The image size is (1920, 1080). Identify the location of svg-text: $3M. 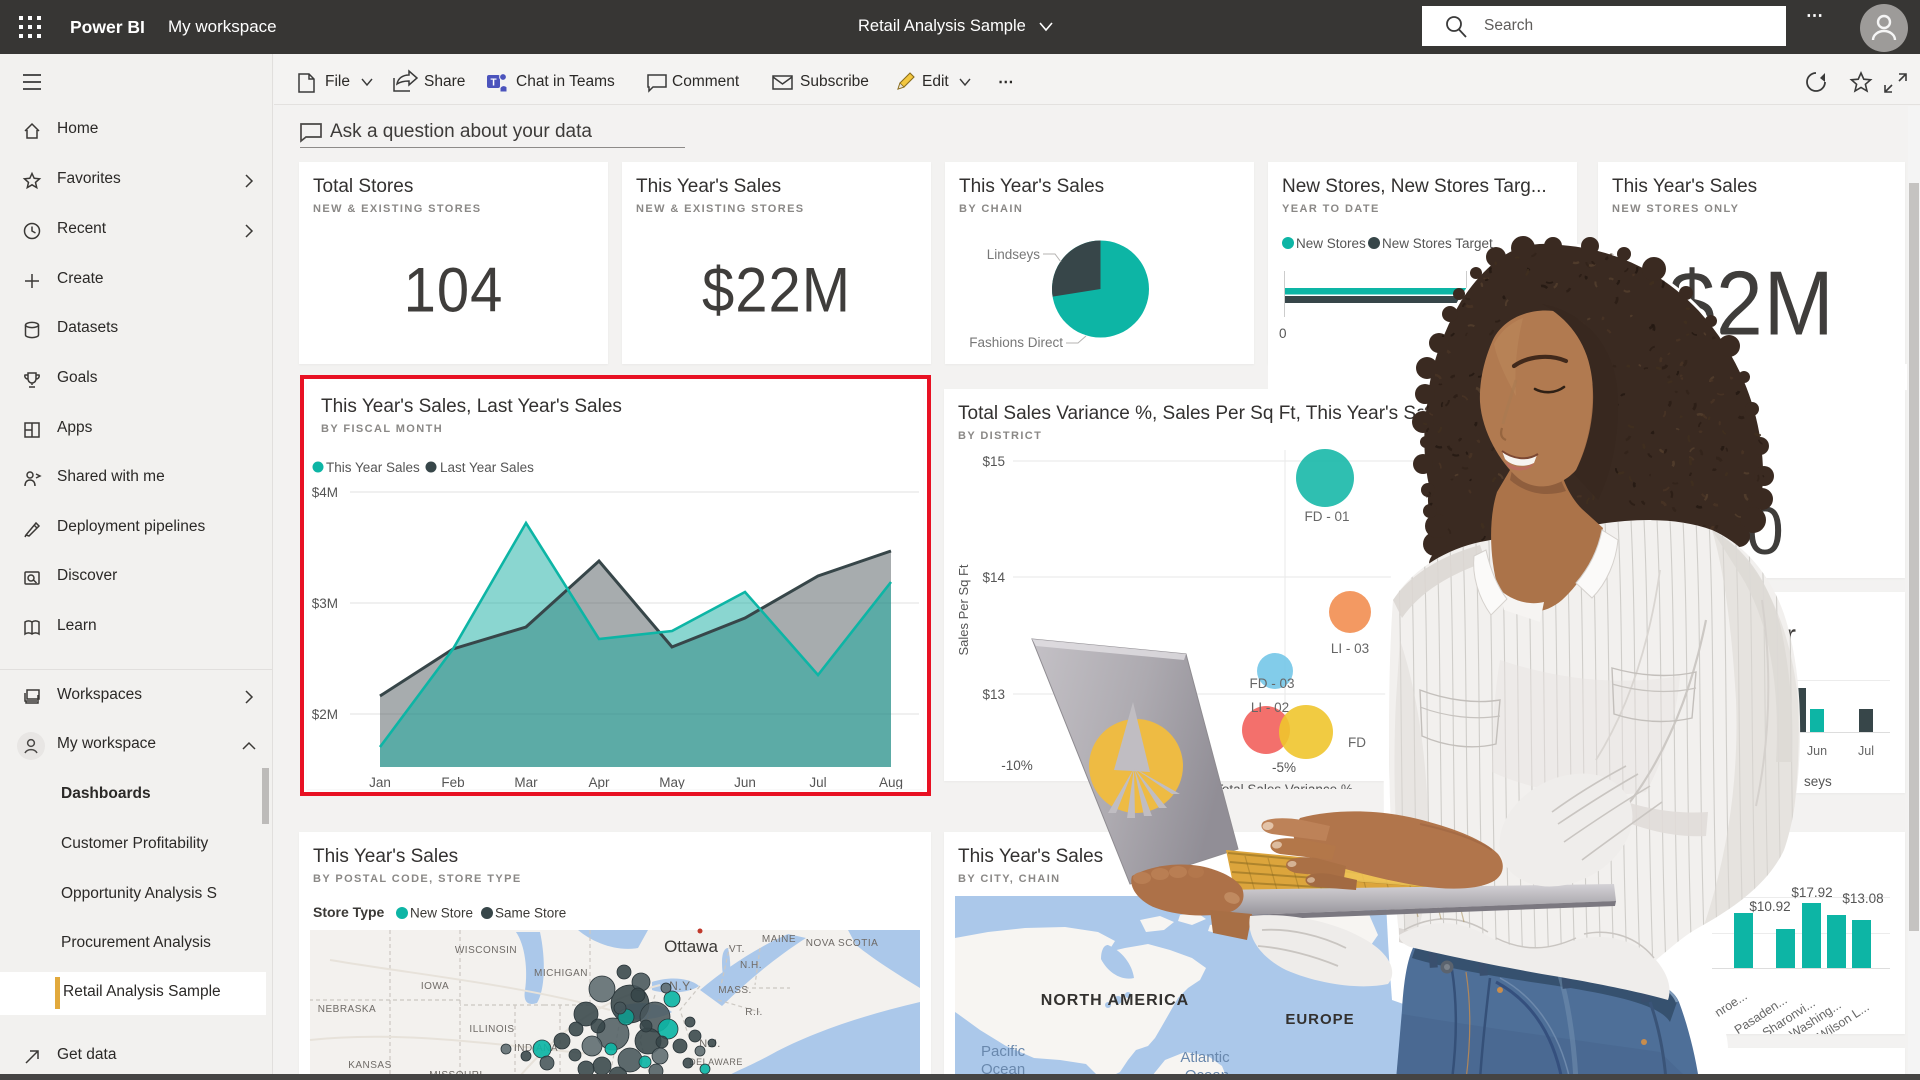
(325, 603).